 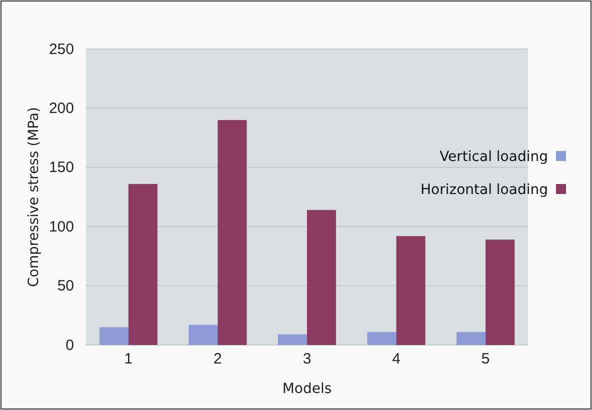 I want to click on y-tick-label: 100, so click(x=61, y=227).